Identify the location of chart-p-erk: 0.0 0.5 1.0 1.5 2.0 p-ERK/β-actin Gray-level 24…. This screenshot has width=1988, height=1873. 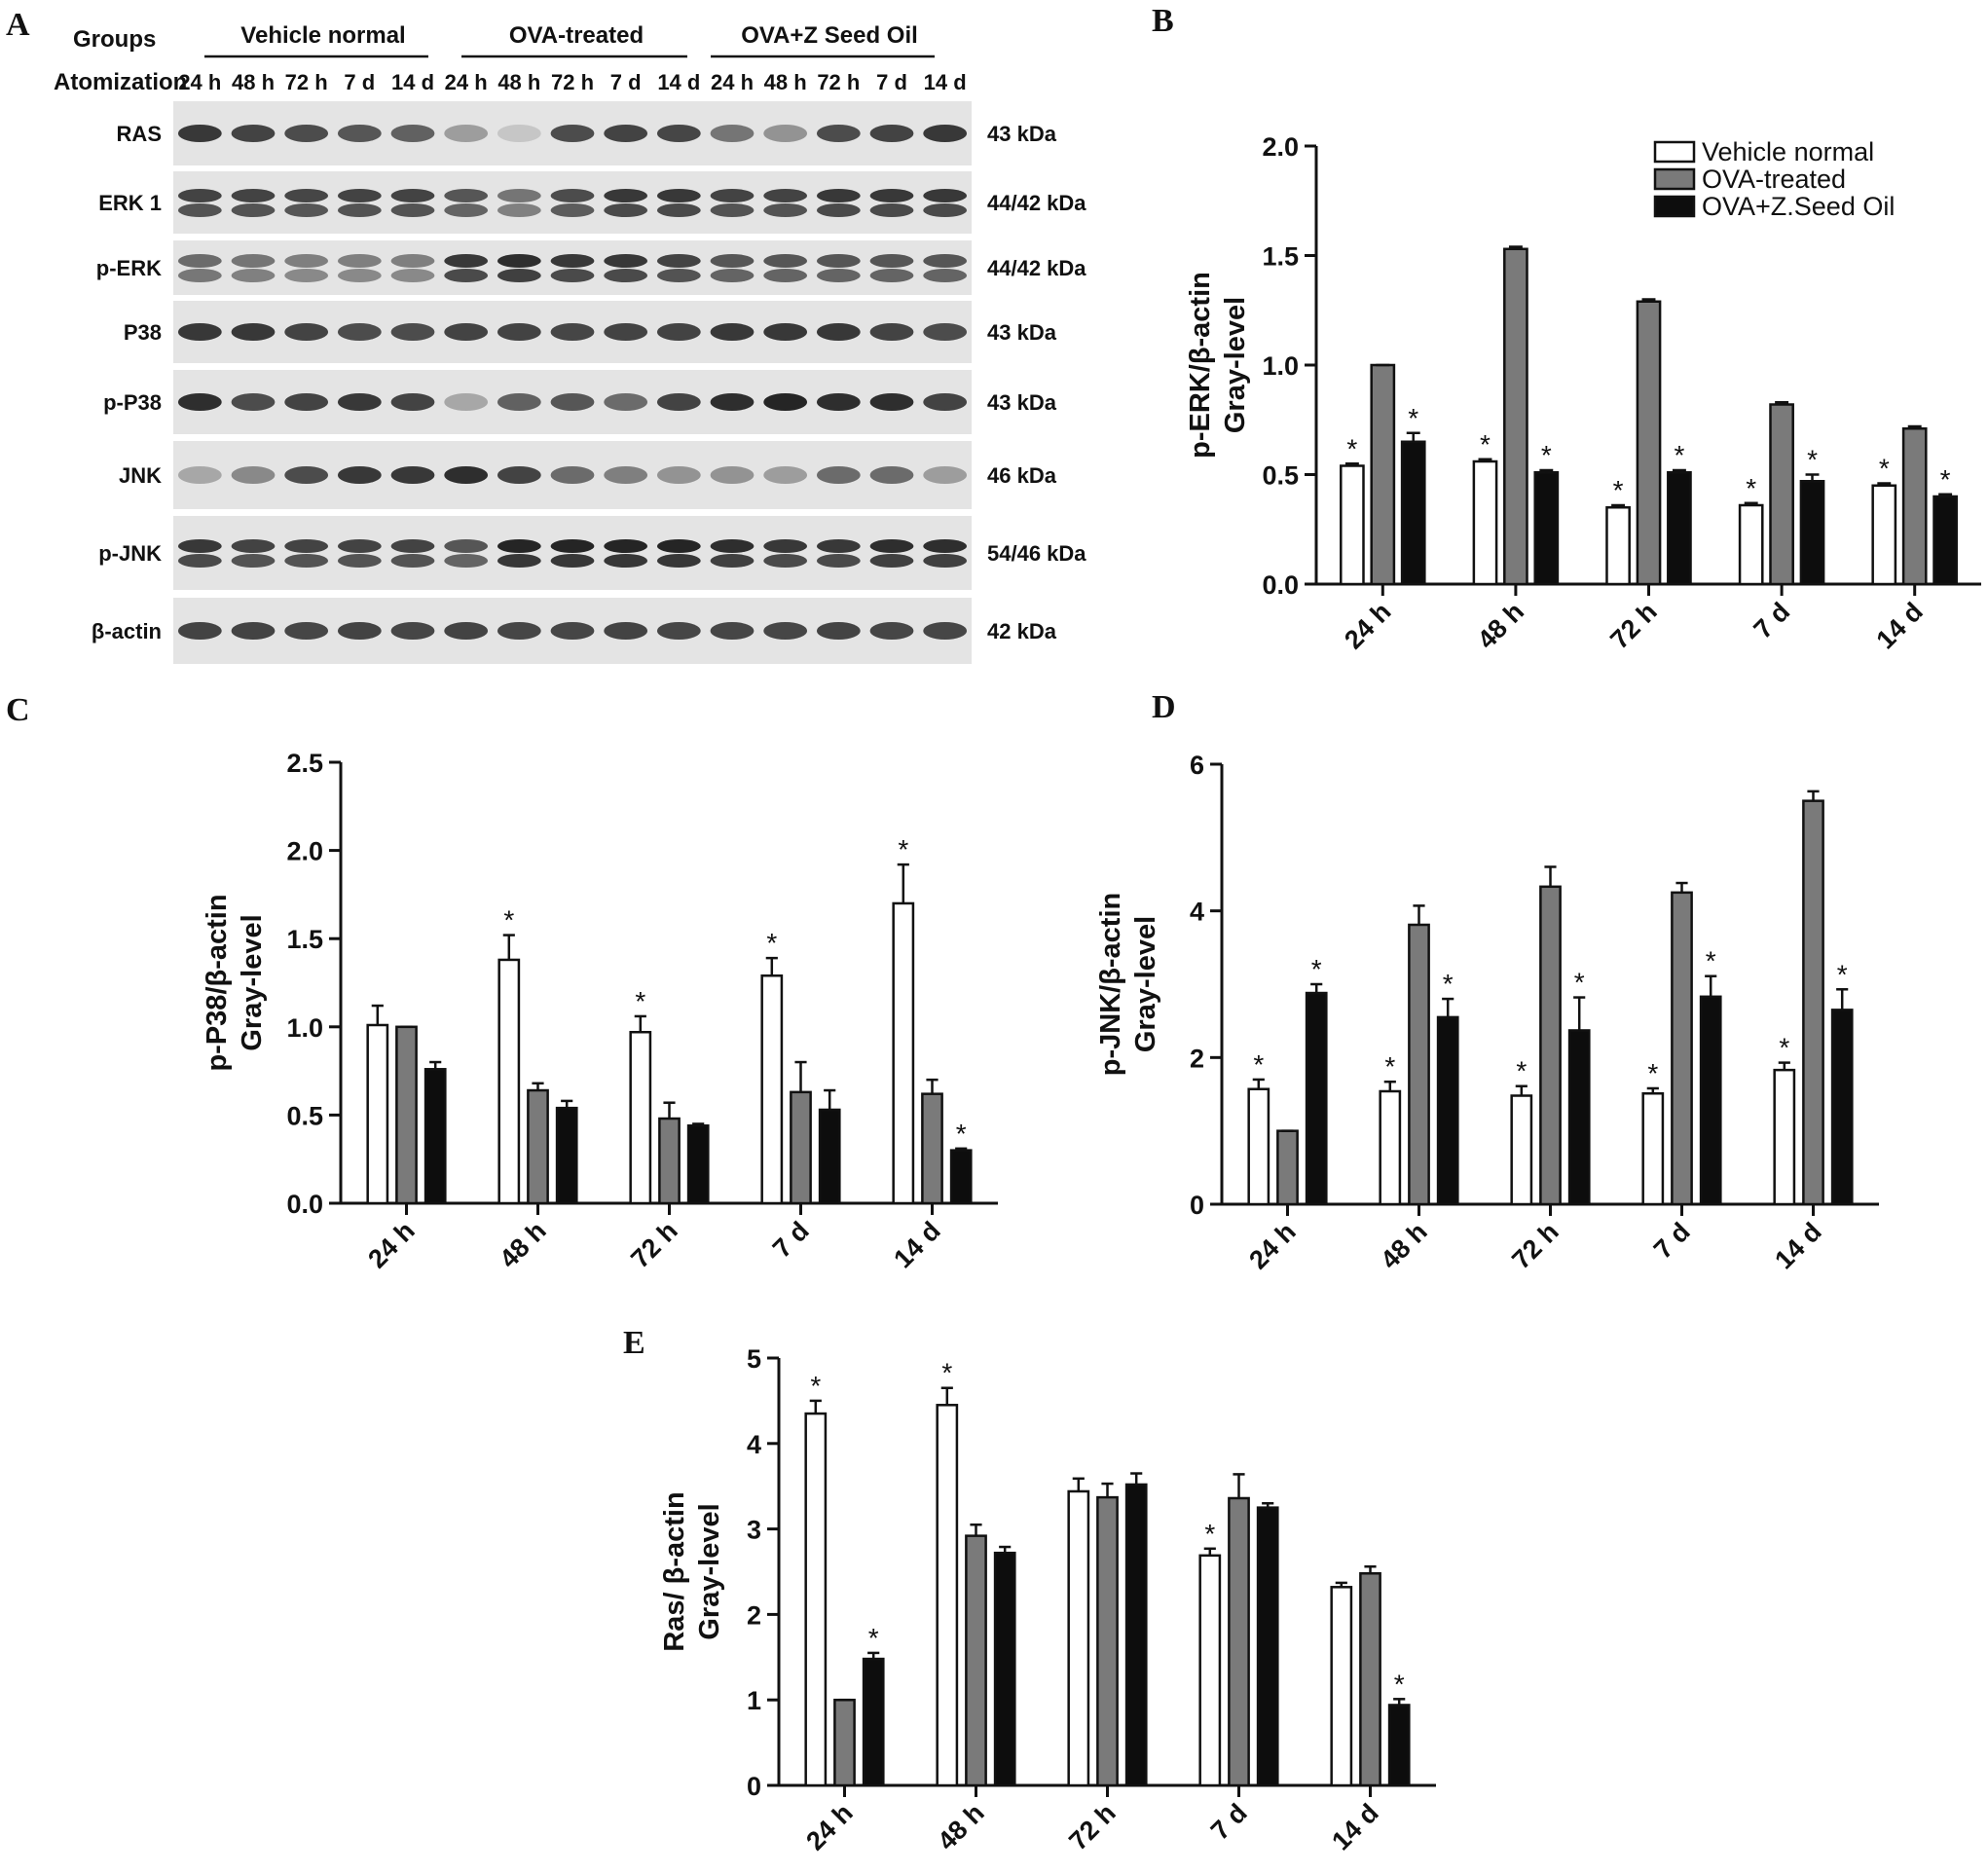
(1583, 393).